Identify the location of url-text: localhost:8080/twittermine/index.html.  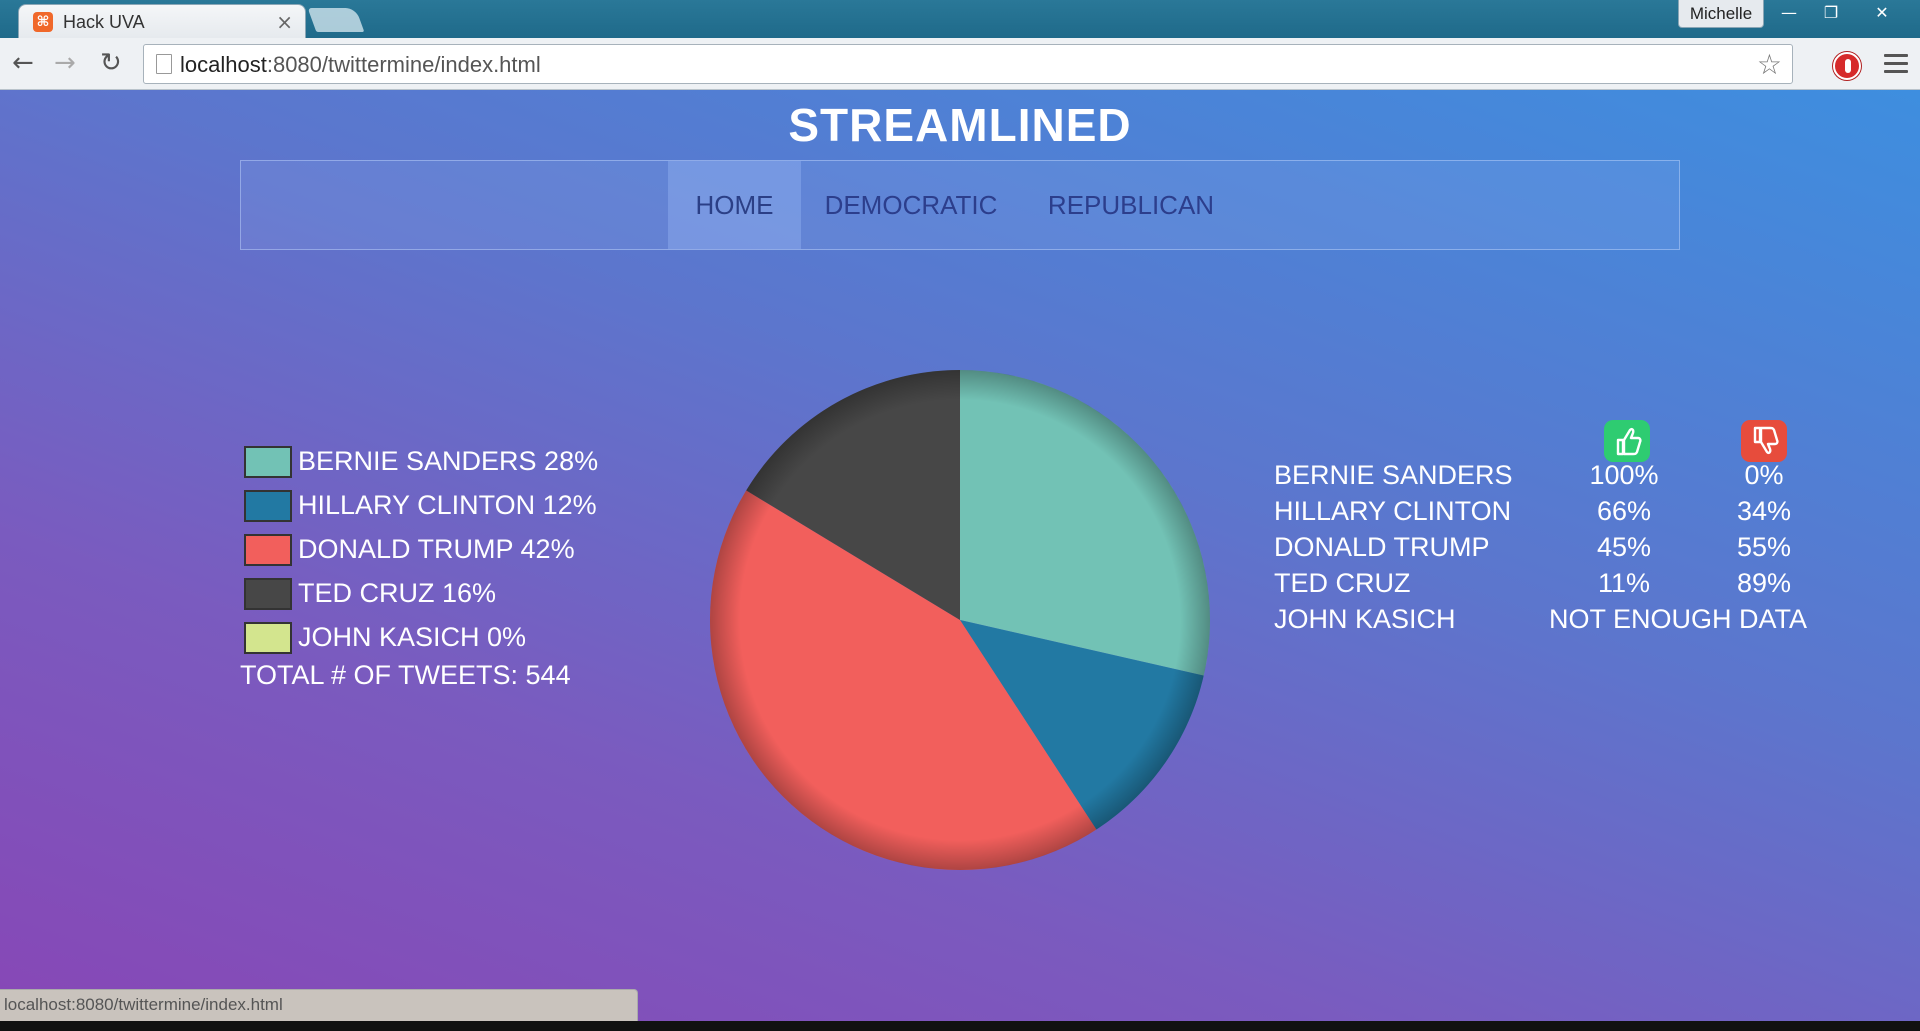
(360, 65).